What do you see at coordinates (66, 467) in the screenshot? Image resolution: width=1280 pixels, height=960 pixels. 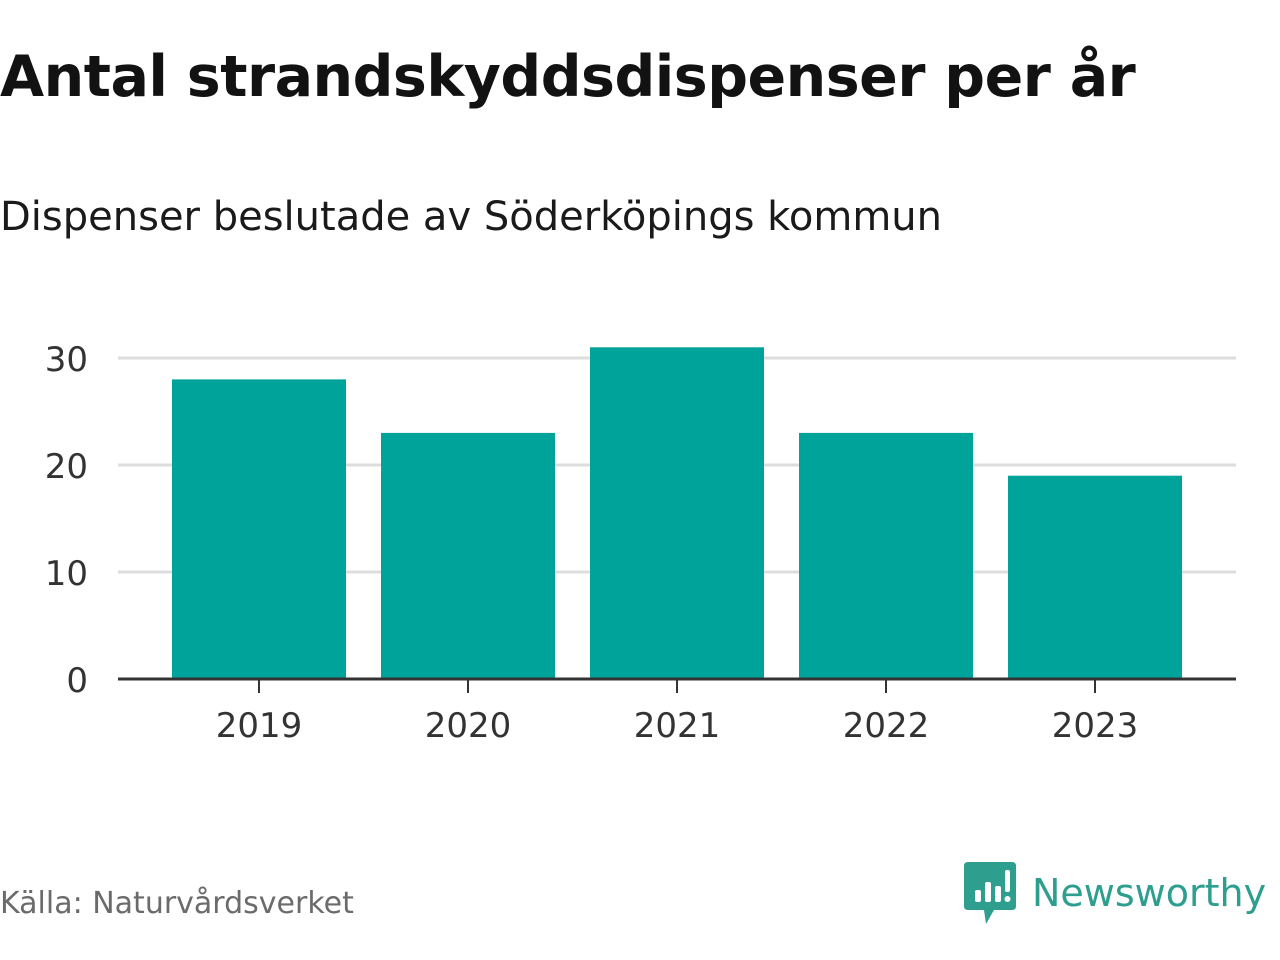 I see `y-tick-label-20: 20` at bounding box center [66, 467].